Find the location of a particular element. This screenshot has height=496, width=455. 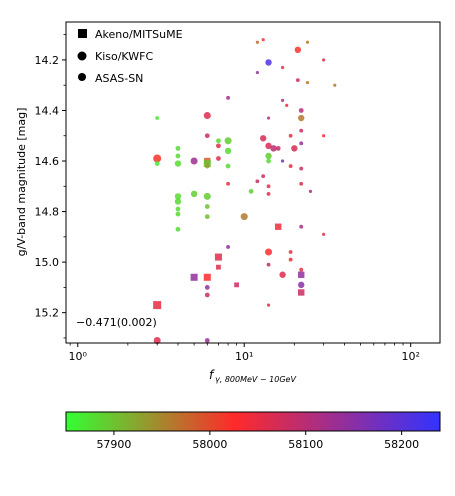

x-tick-label-1: 10¹ is located at coordinates (244, 356).